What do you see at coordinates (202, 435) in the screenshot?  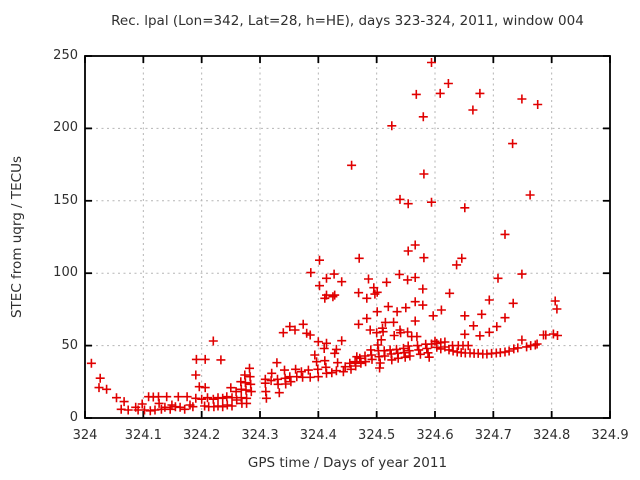 I see `x-tick-label: 324.2` at bounding box center [202, 435].